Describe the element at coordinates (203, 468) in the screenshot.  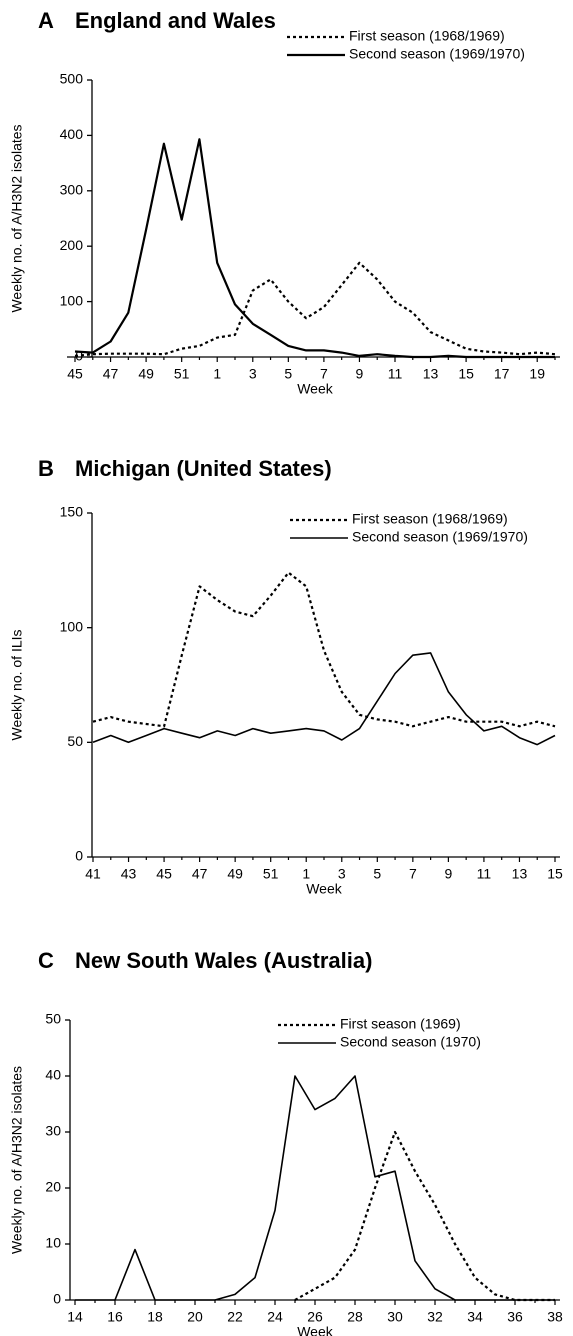
I see `chart-title: Michigan (United States)` at that location.